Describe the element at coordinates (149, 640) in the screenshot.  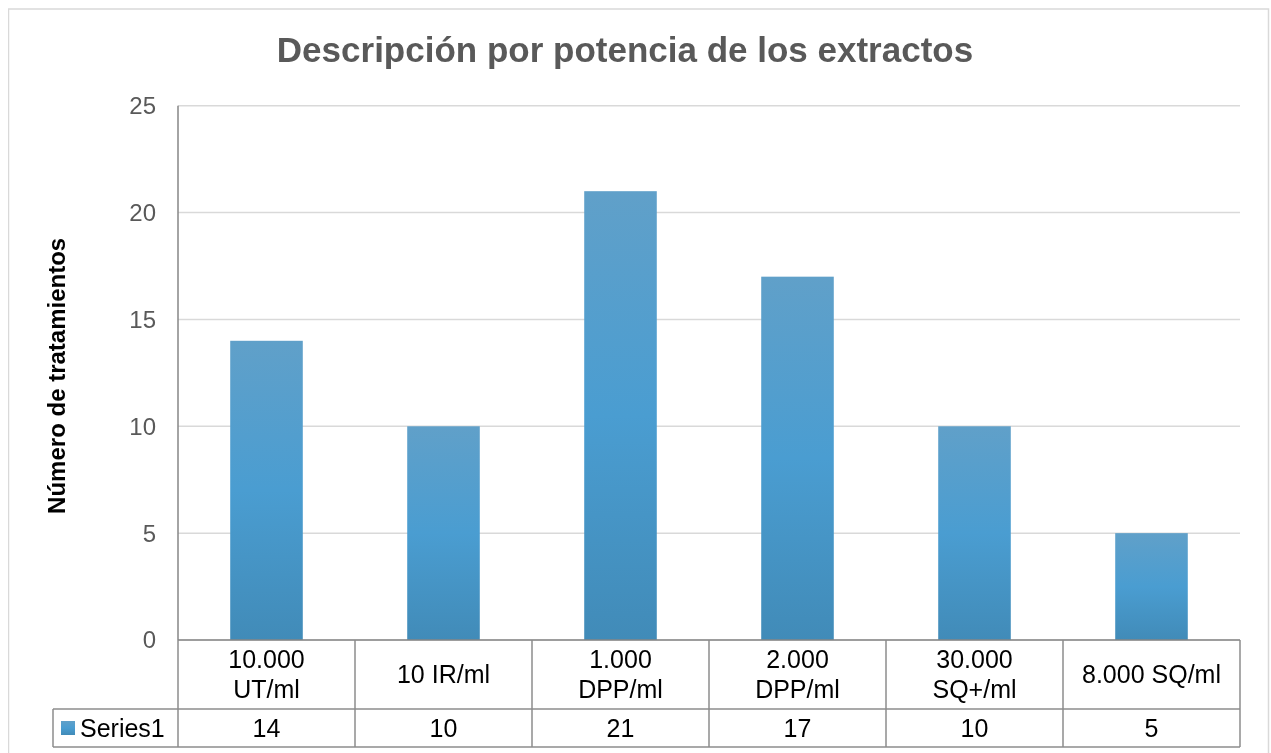
I see `y-tick-label: 0` at that location.